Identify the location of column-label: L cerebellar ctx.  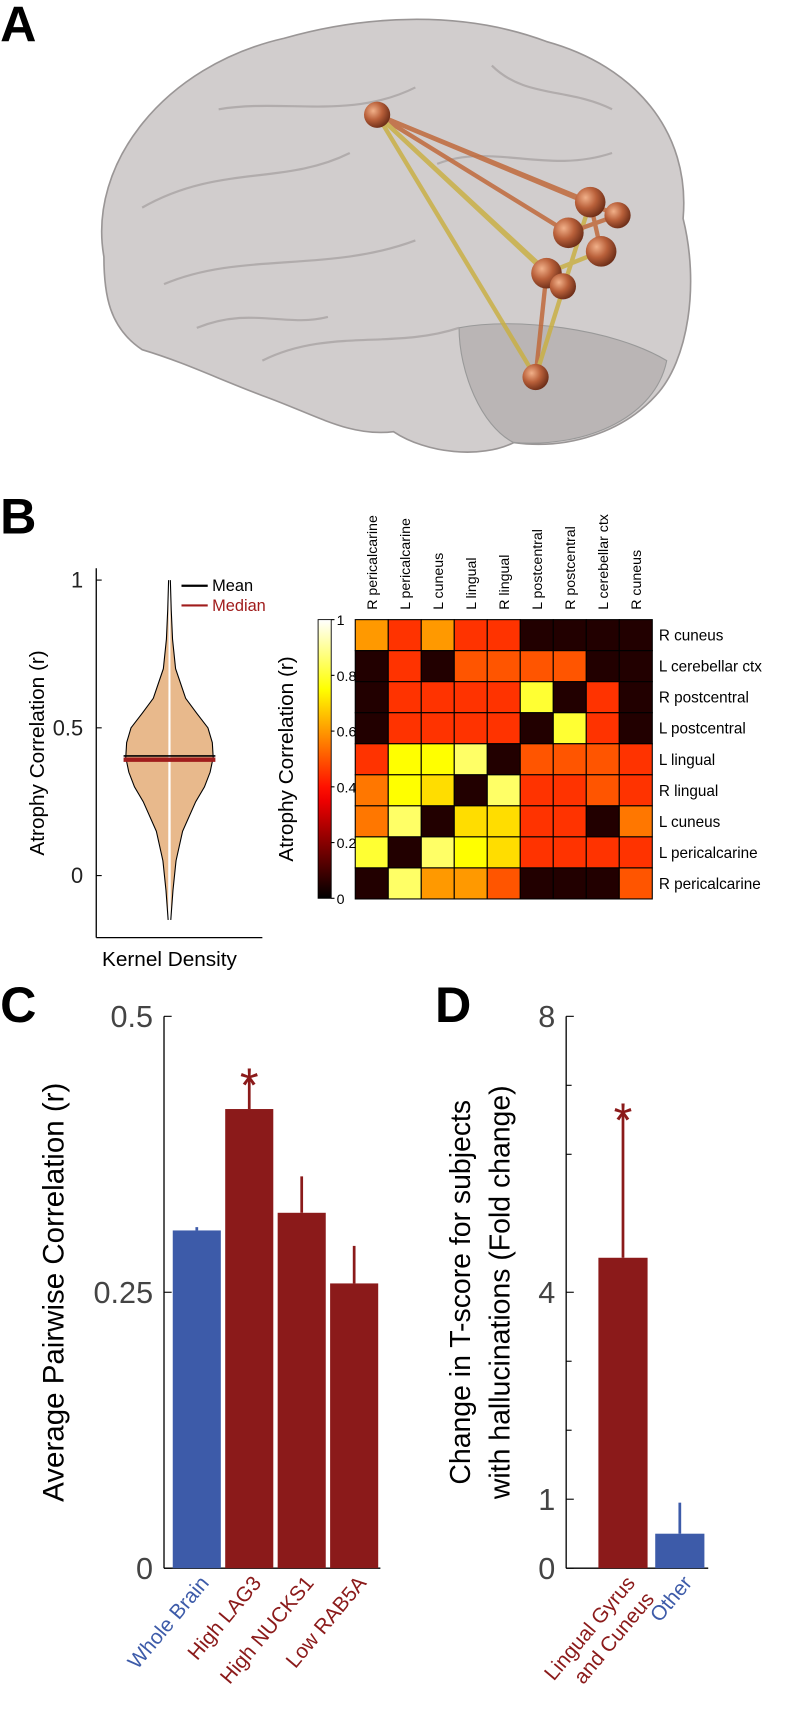
(604, 562).